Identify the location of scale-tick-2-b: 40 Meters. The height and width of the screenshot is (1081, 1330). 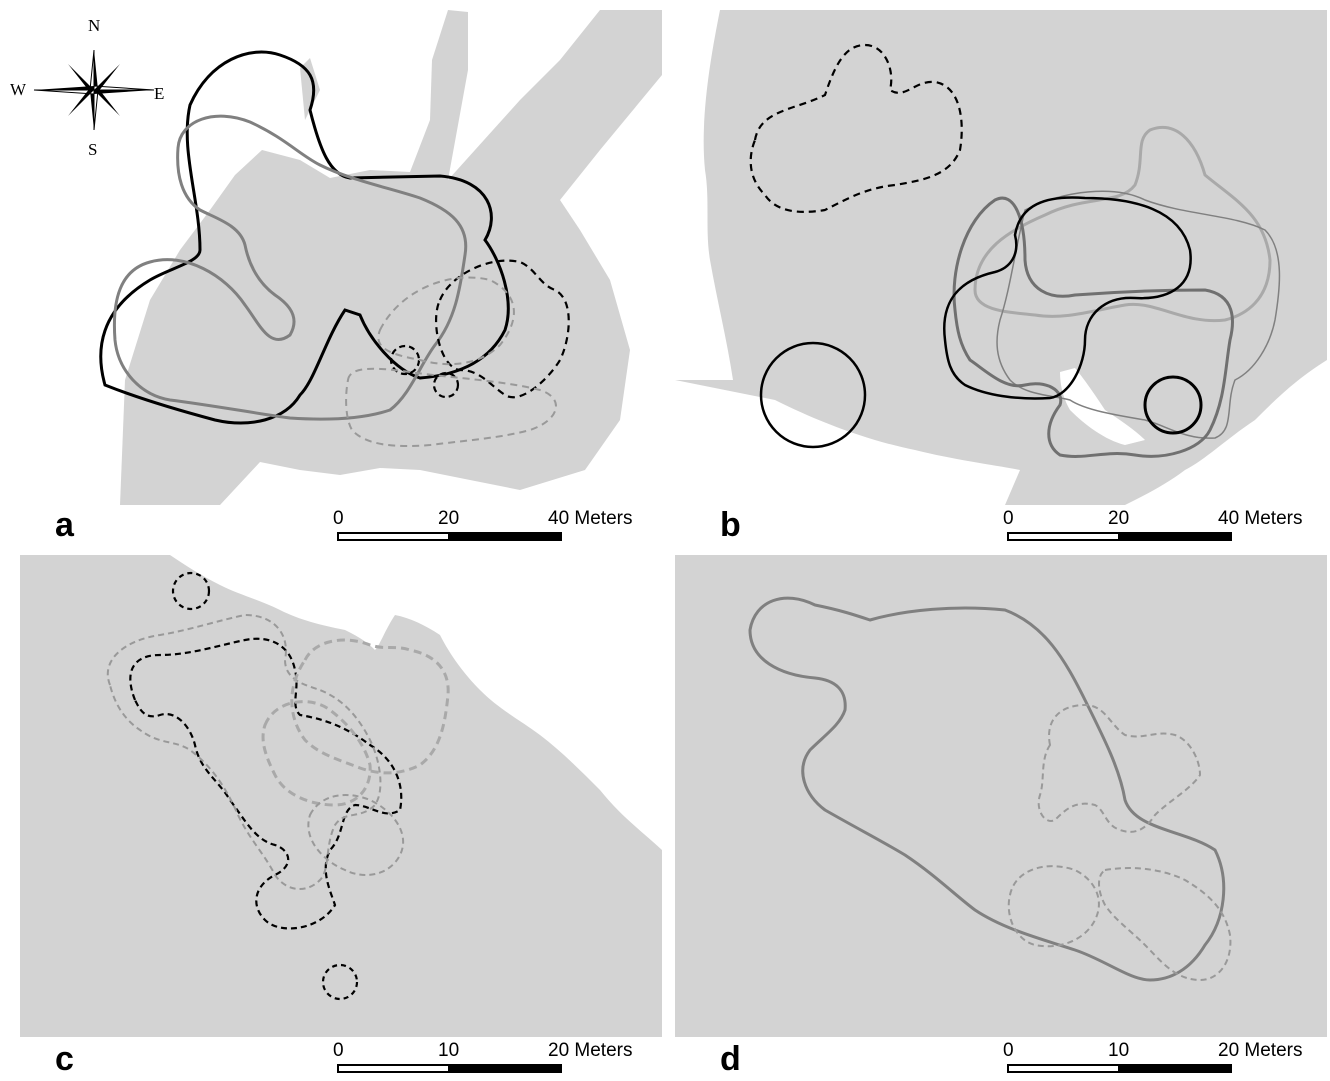
(1260, 518).